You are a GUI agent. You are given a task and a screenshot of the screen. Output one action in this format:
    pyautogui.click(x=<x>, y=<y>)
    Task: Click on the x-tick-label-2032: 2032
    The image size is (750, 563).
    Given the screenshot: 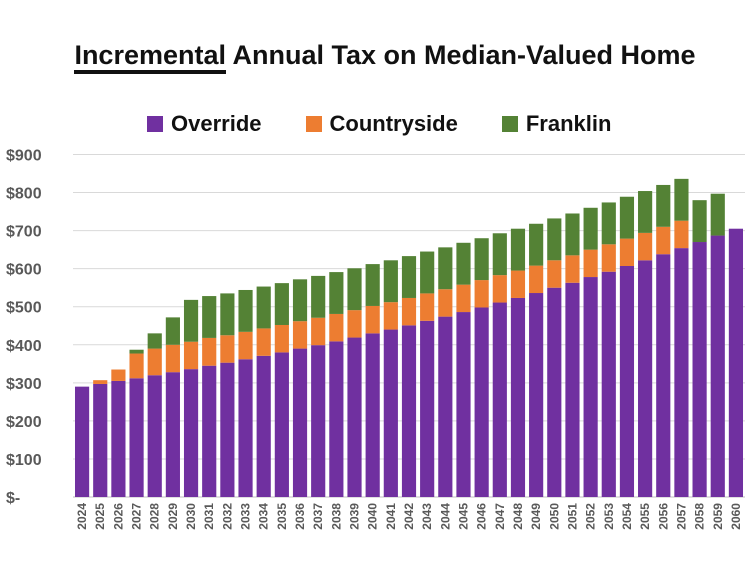 What is the action you would take?
    pyautogui.click(x=227, y=516)
    